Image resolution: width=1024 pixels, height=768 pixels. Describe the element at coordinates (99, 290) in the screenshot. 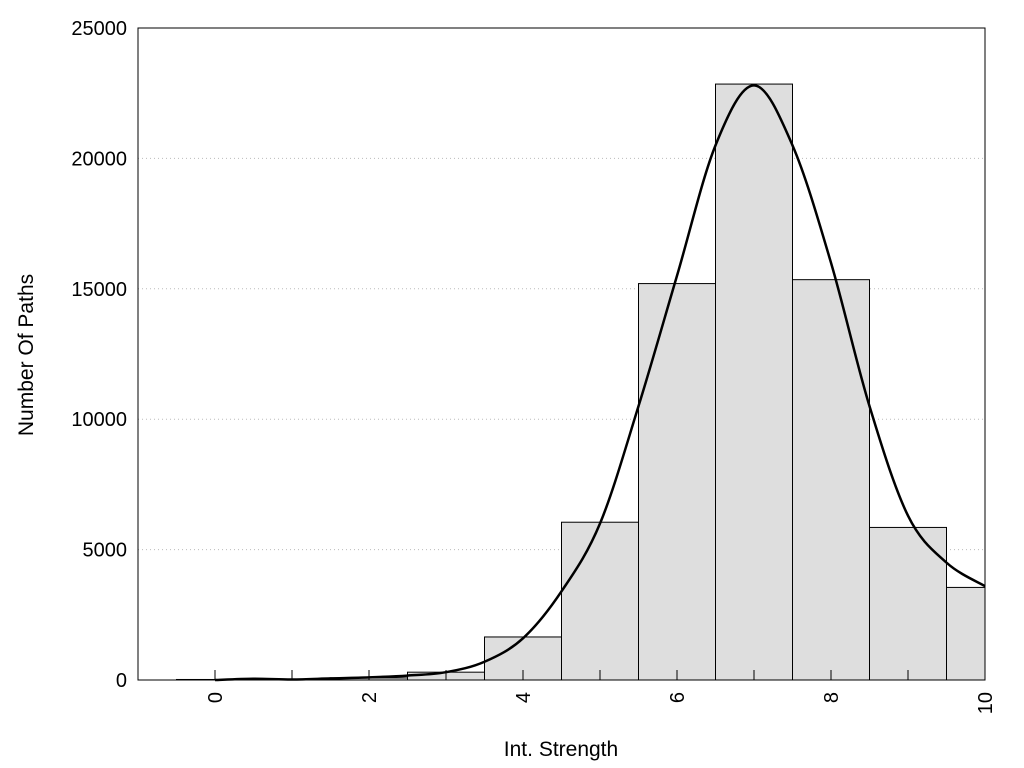

I see `y-tick-label: 15000` at that location.